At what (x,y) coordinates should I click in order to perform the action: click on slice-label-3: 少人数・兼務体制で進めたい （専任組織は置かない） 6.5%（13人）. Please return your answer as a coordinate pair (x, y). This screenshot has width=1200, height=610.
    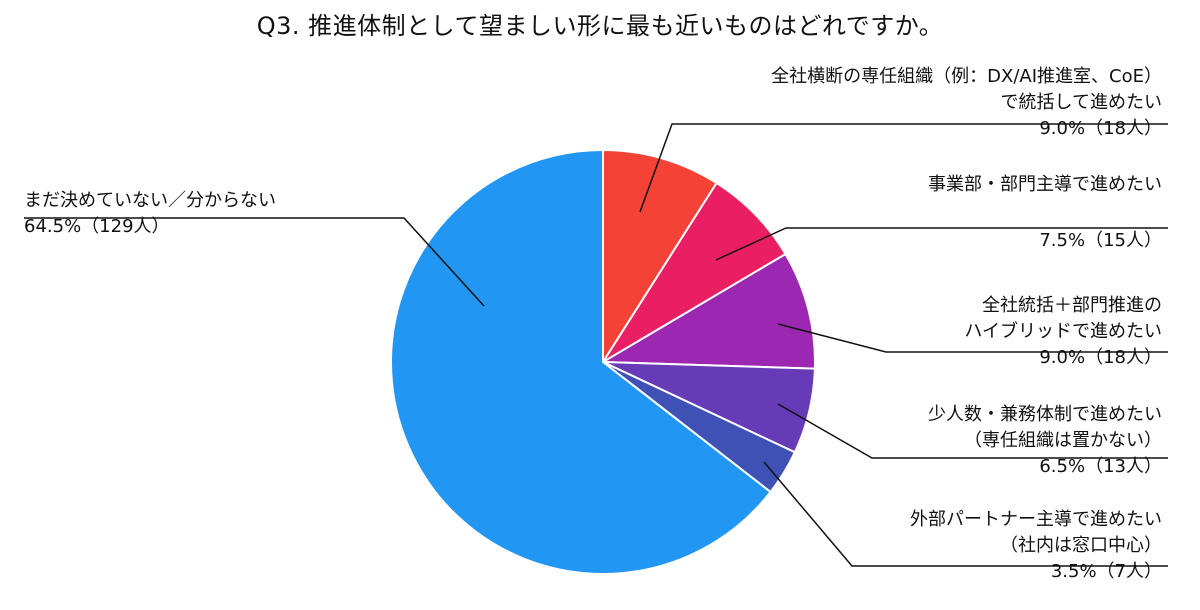
    Looking at the image, I should click on (1045, 441).